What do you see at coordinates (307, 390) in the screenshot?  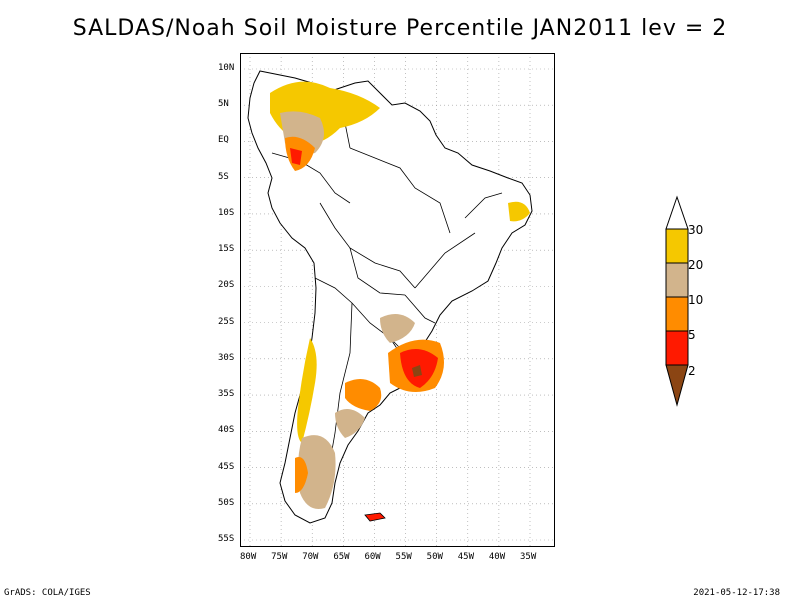 I see `patch-chile-yellow` at bounding box center [307, 390].